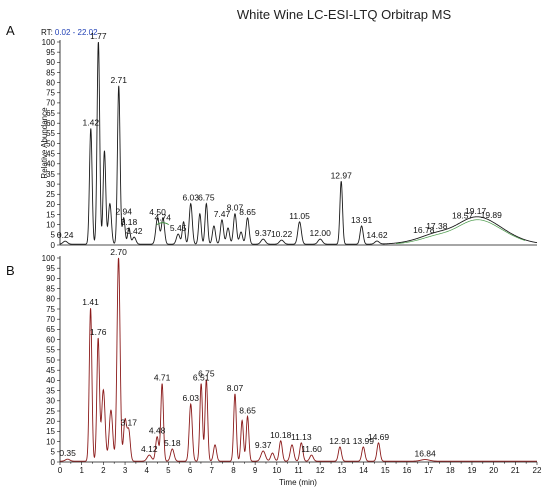 This screenshot has height=492, width=550. Describe the element at coordinates (44, 143) in the screenshot. I see `y-axis-label-a: Relative Abundance` at that location.